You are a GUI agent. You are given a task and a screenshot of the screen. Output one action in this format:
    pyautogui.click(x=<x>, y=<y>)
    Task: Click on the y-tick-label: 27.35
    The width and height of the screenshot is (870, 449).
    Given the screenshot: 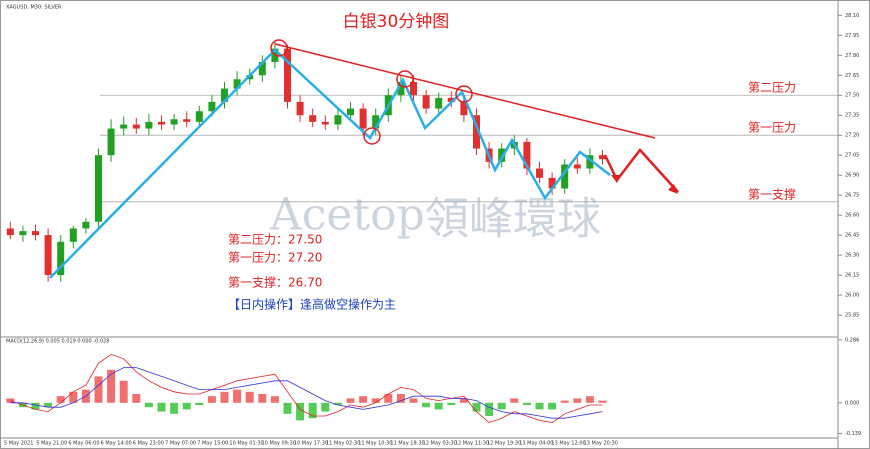 What is the action you would take?
    pyautogui.click(x=852, y=116)
    